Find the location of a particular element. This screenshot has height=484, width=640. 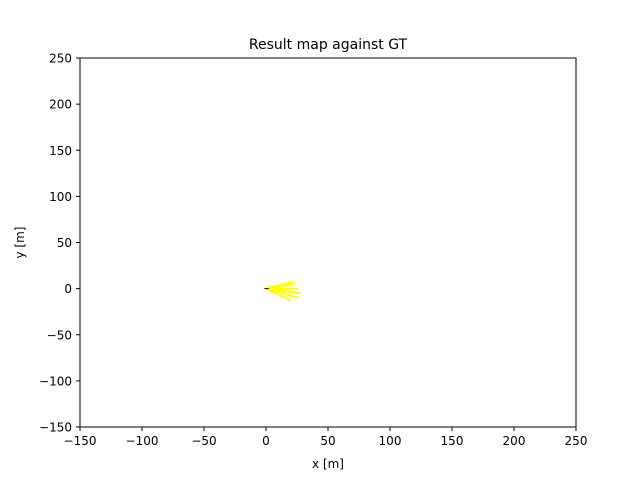

x-tick-label: 250 is located at coordinates (576, 441).